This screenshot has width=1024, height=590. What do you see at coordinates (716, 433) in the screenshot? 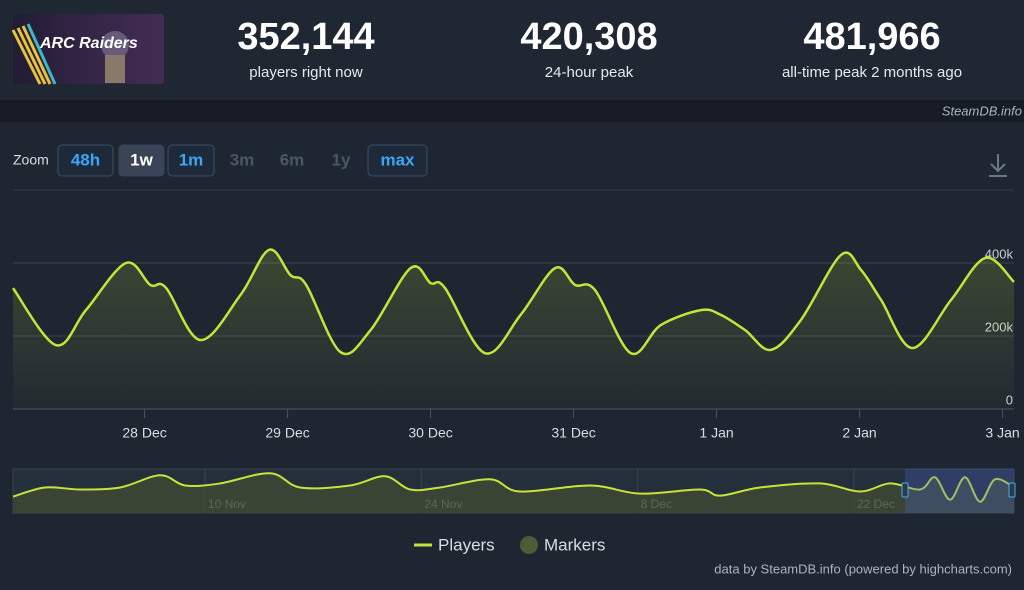
I see `x-tick-label: 1 Jan` at bounding box center [716, 433].